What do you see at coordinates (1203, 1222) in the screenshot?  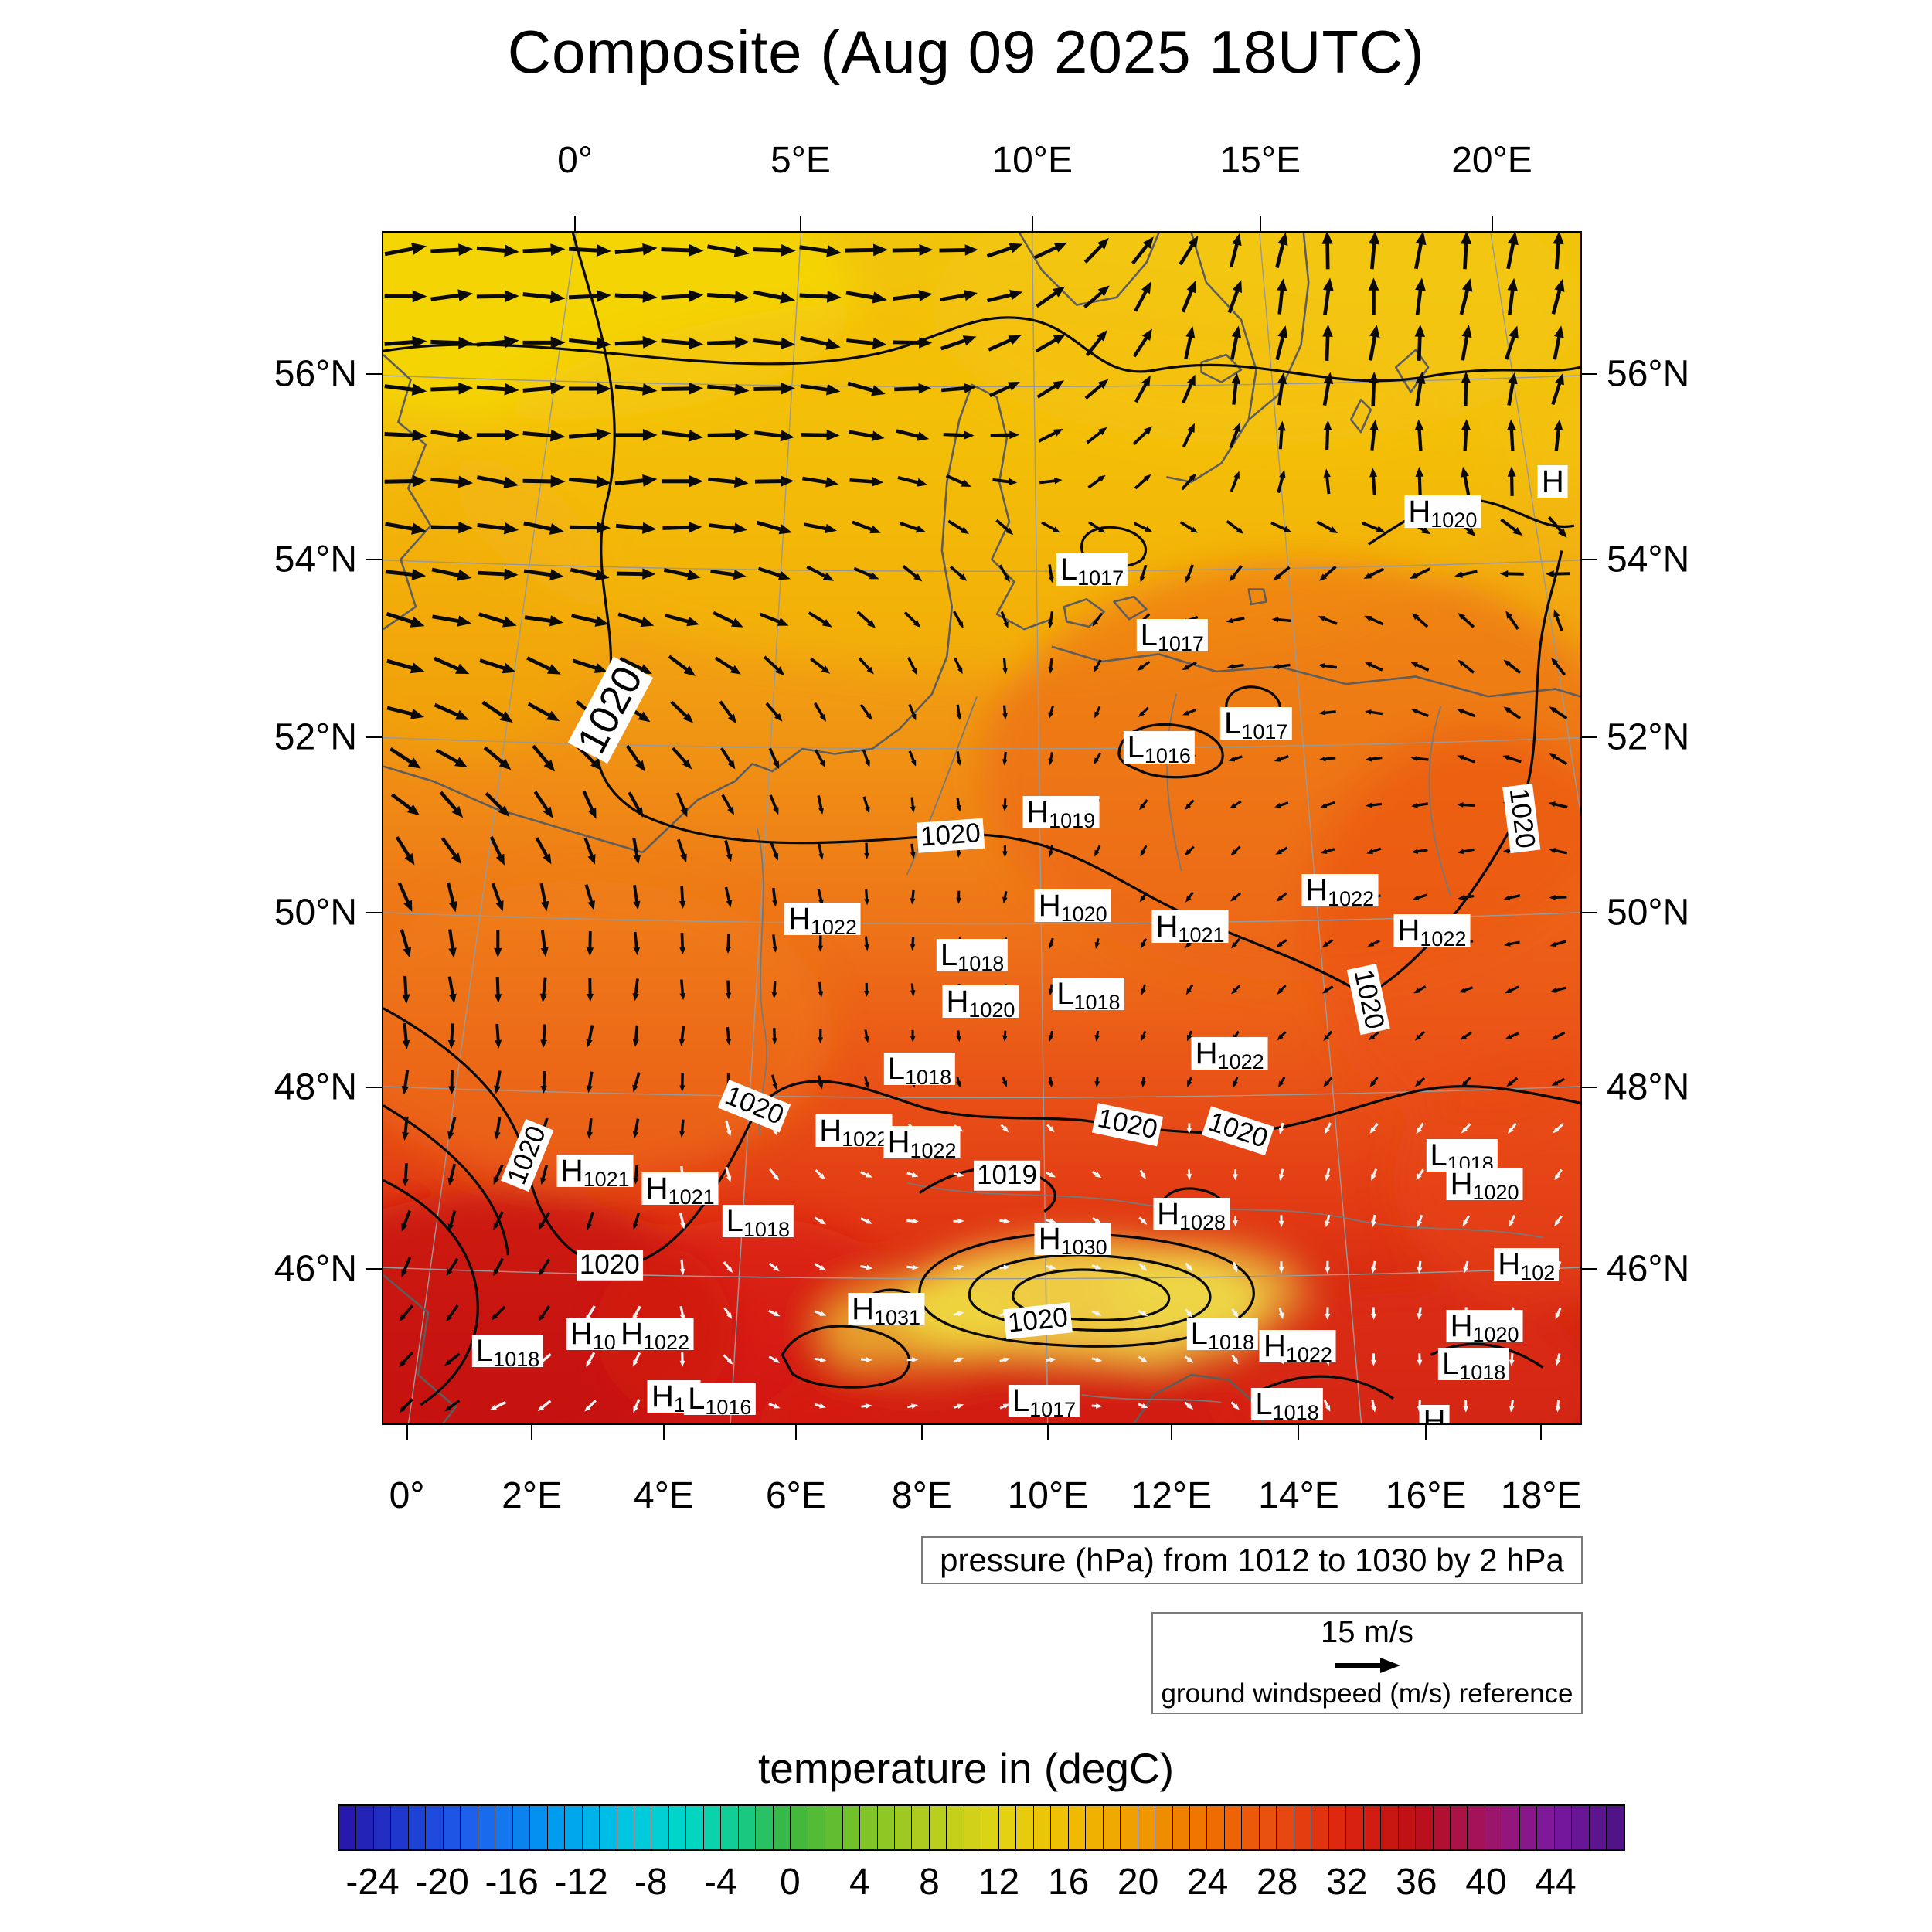 I see `pressure-value: 1028` at bounding box center [1203, 1222].